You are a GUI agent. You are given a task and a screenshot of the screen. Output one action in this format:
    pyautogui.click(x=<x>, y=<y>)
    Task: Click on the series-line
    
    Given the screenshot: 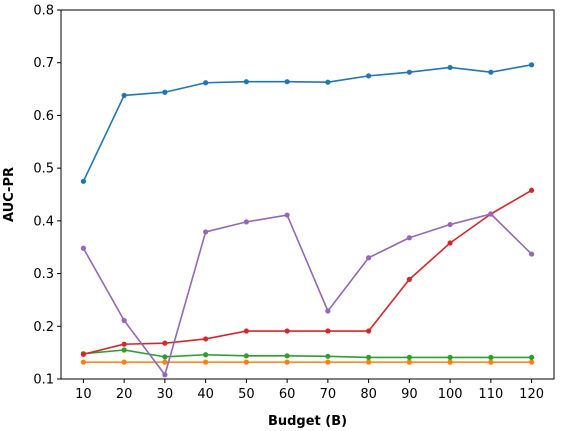 What is the action you would take?
    pyautogui.click(x=307, y=354)
    